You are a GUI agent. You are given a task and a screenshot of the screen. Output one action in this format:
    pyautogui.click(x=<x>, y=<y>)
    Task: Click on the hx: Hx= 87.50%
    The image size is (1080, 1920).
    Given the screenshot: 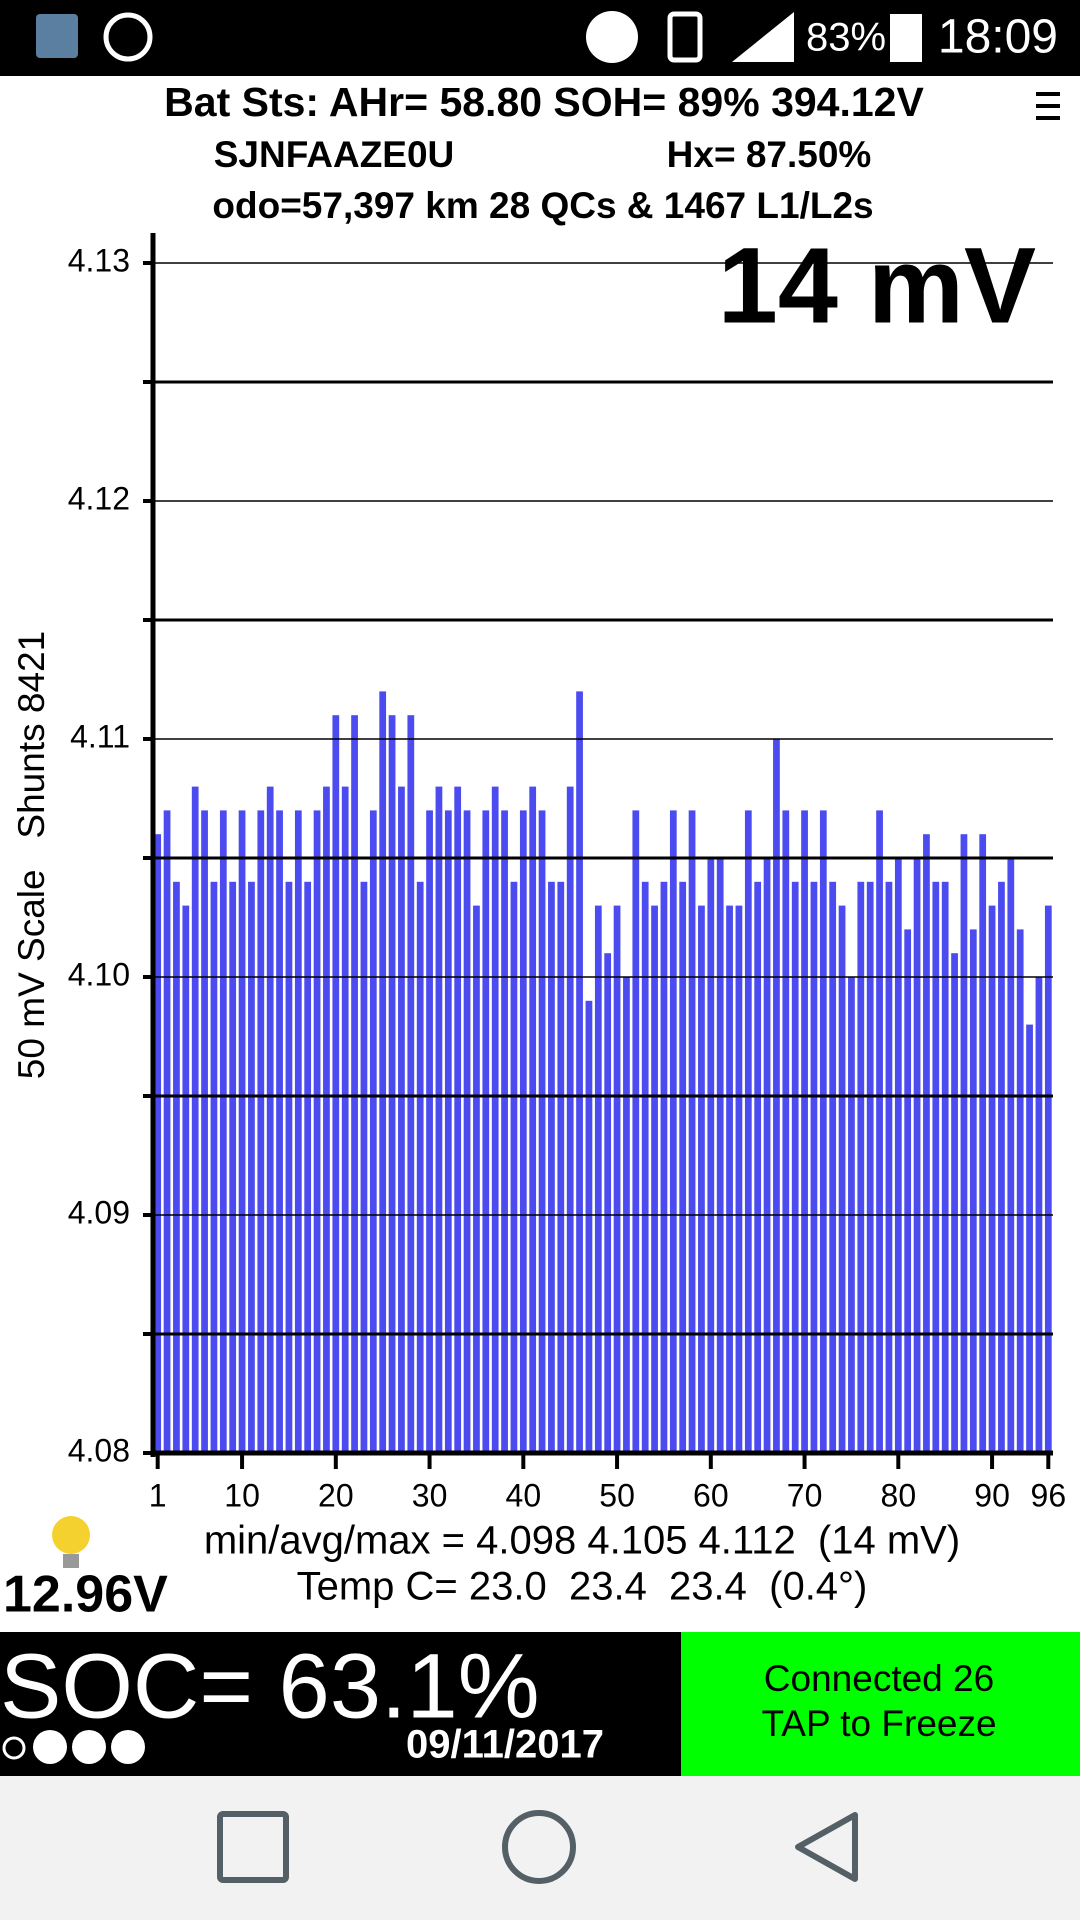 What is the action you would take?
    pyautogui.click(x=769, y=154)
    